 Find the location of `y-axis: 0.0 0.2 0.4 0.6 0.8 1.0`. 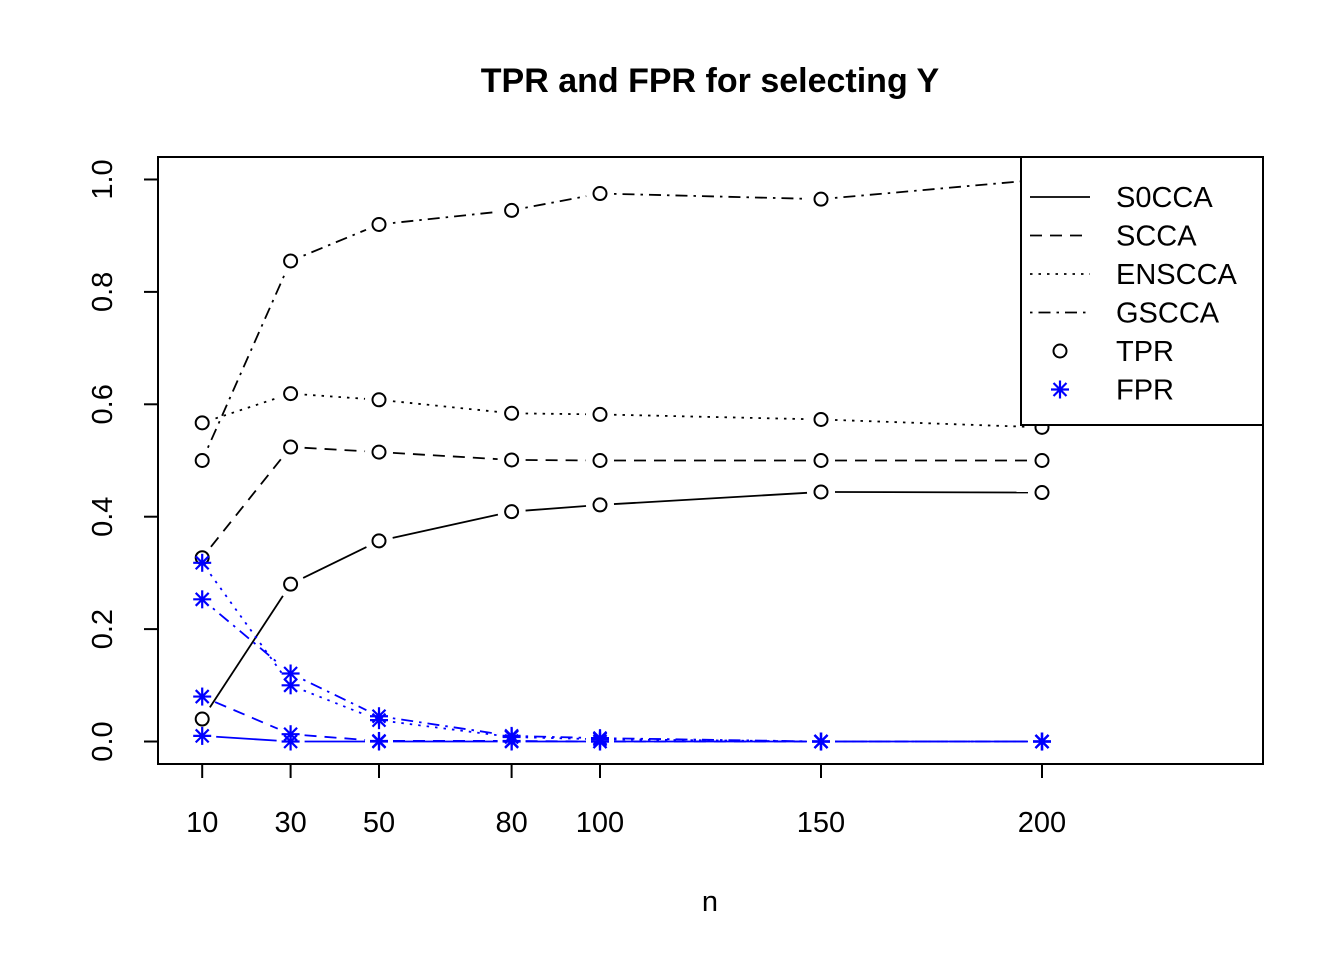

y-axis: 0.0 0.2 0.4 0.6 0.8 1.0 is located at coordinates (123, 460).